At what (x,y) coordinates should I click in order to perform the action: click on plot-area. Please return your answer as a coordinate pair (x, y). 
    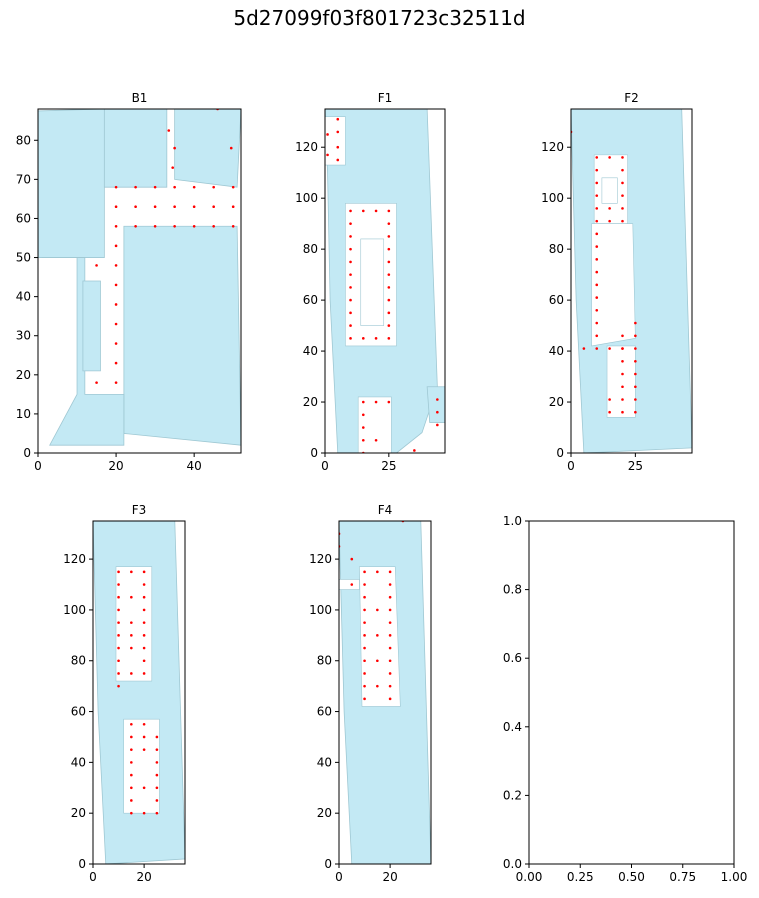
    Looking at the image, I should click on (385, 692).